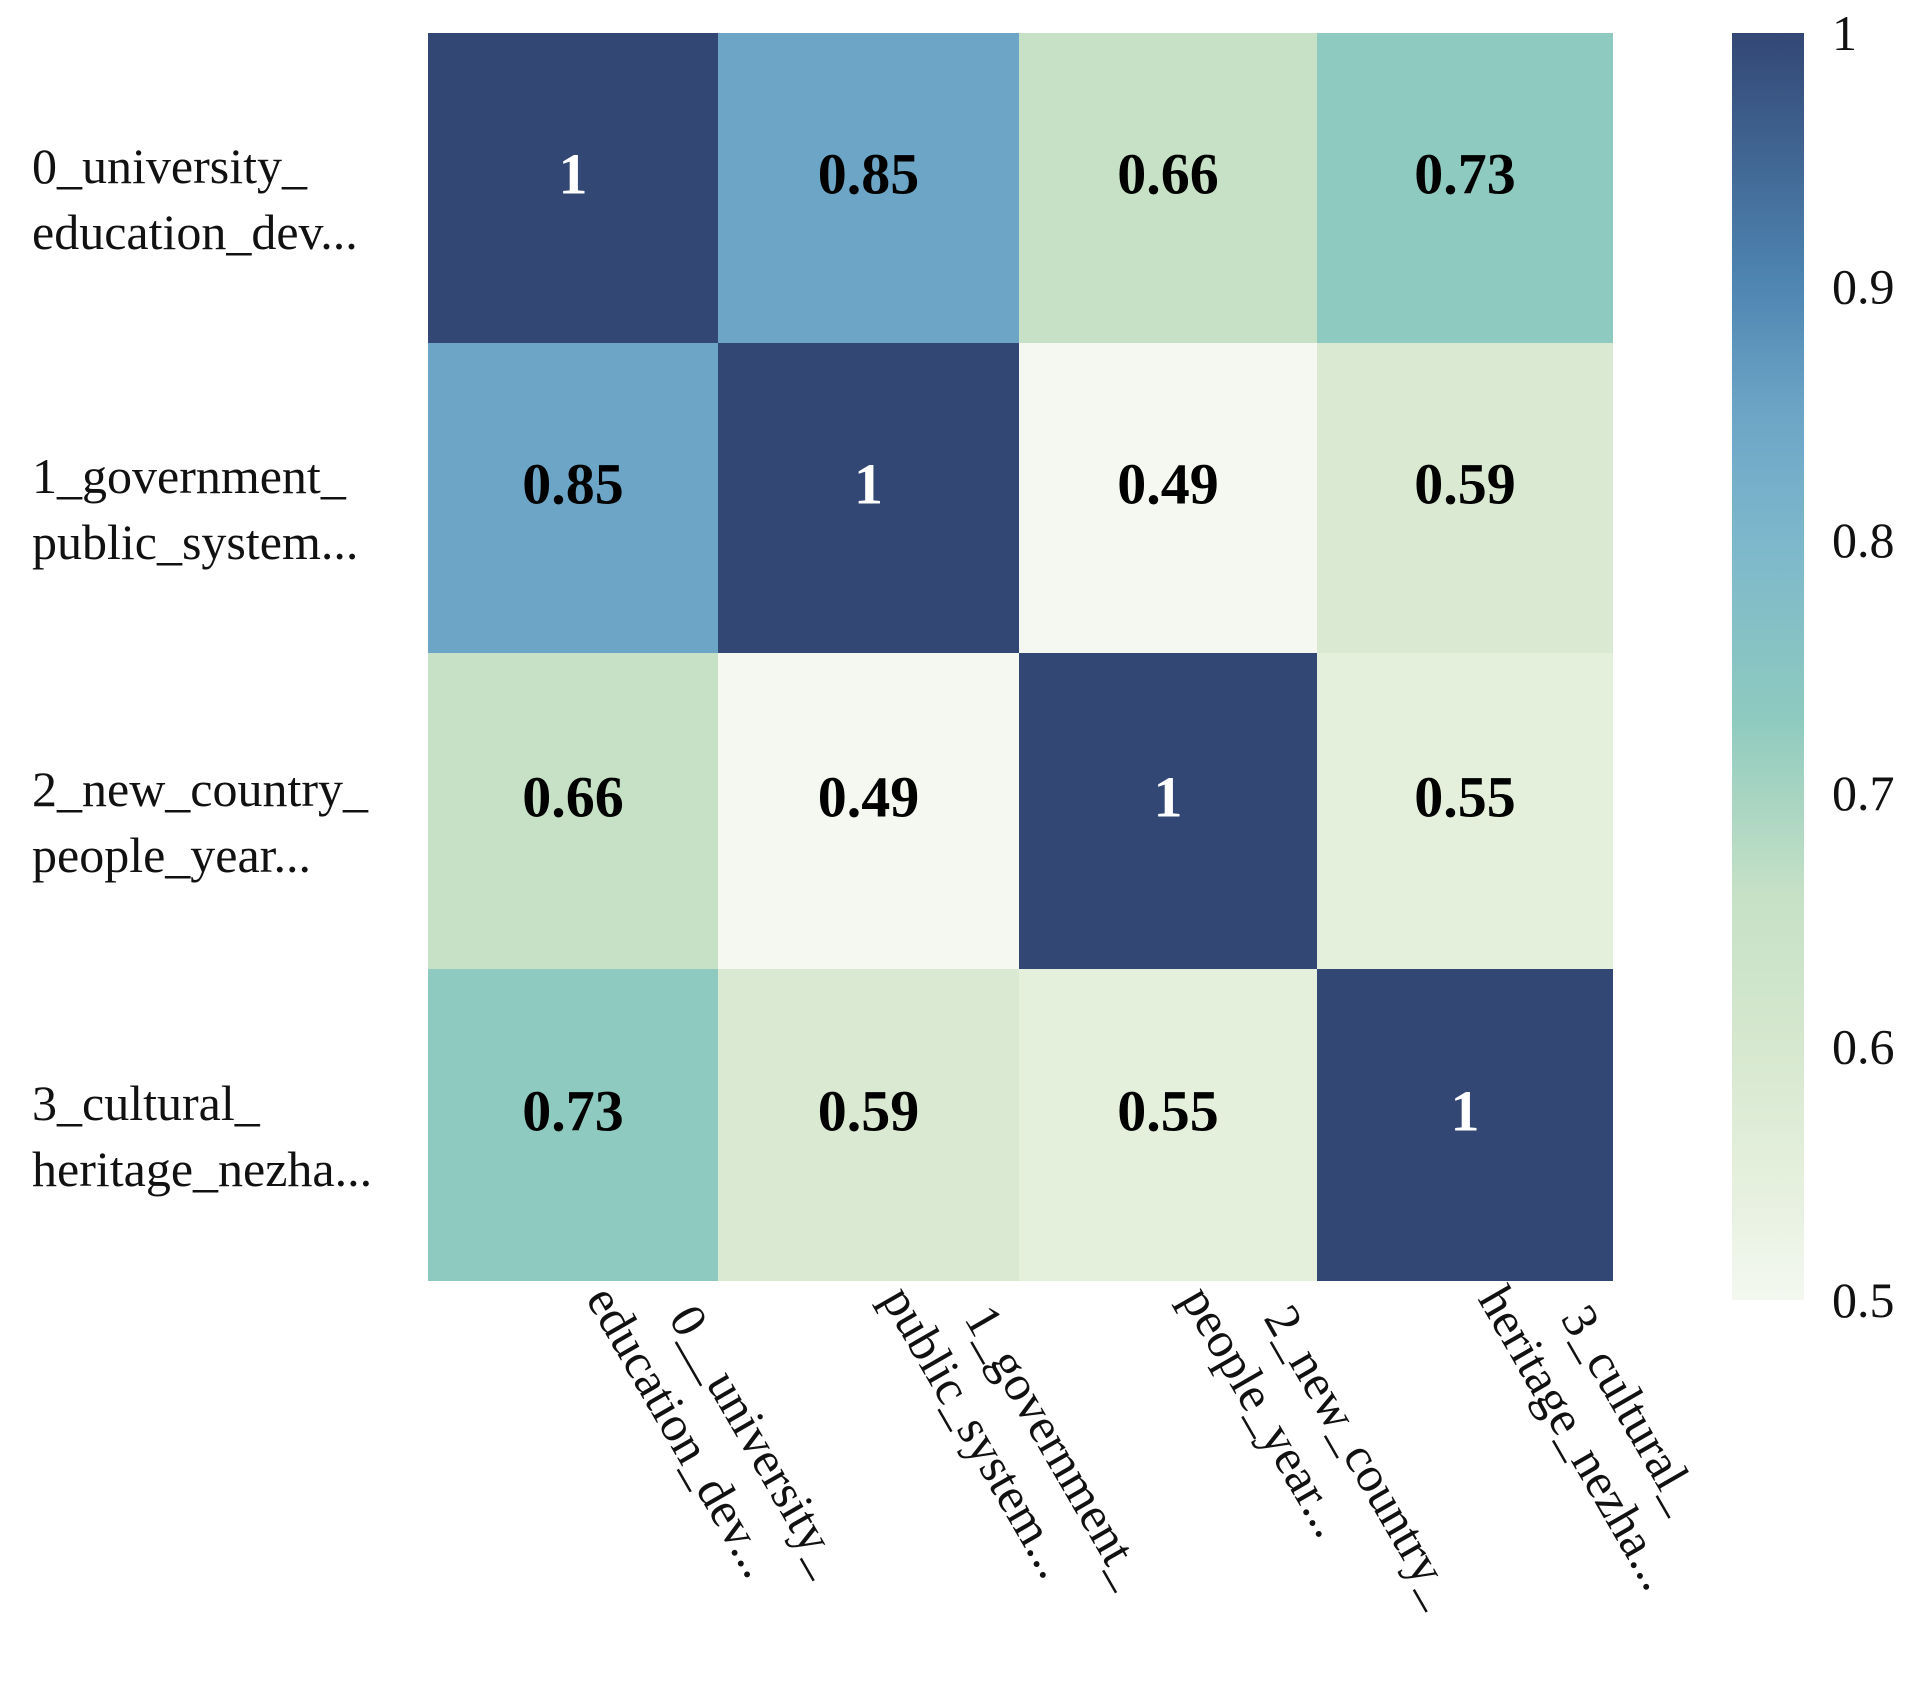 This screenshot has width=1927, height=1707. Describe the element at coordinates (869, 174) in the screenshot. I see `cell-value-r0-c1: 0.85` at that location.